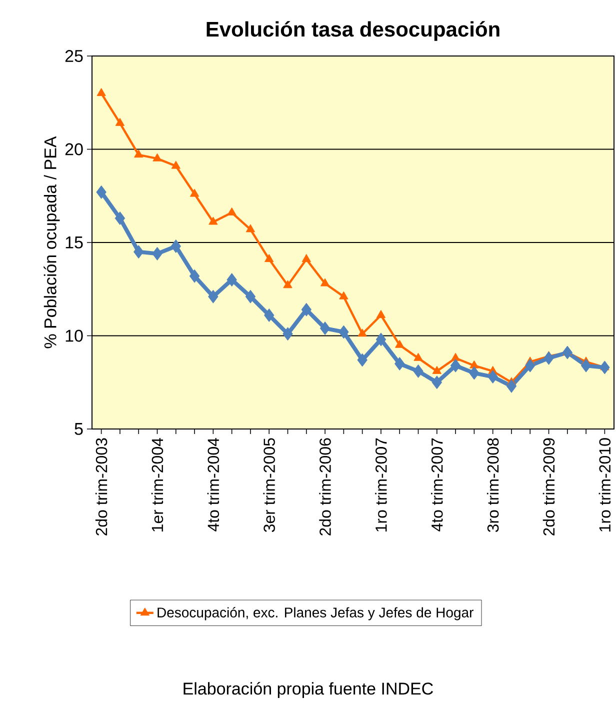  I want to click on legend-label: Desocupación, exc. Planes Jefas y Jefes de Hogar, so click(316, 613).